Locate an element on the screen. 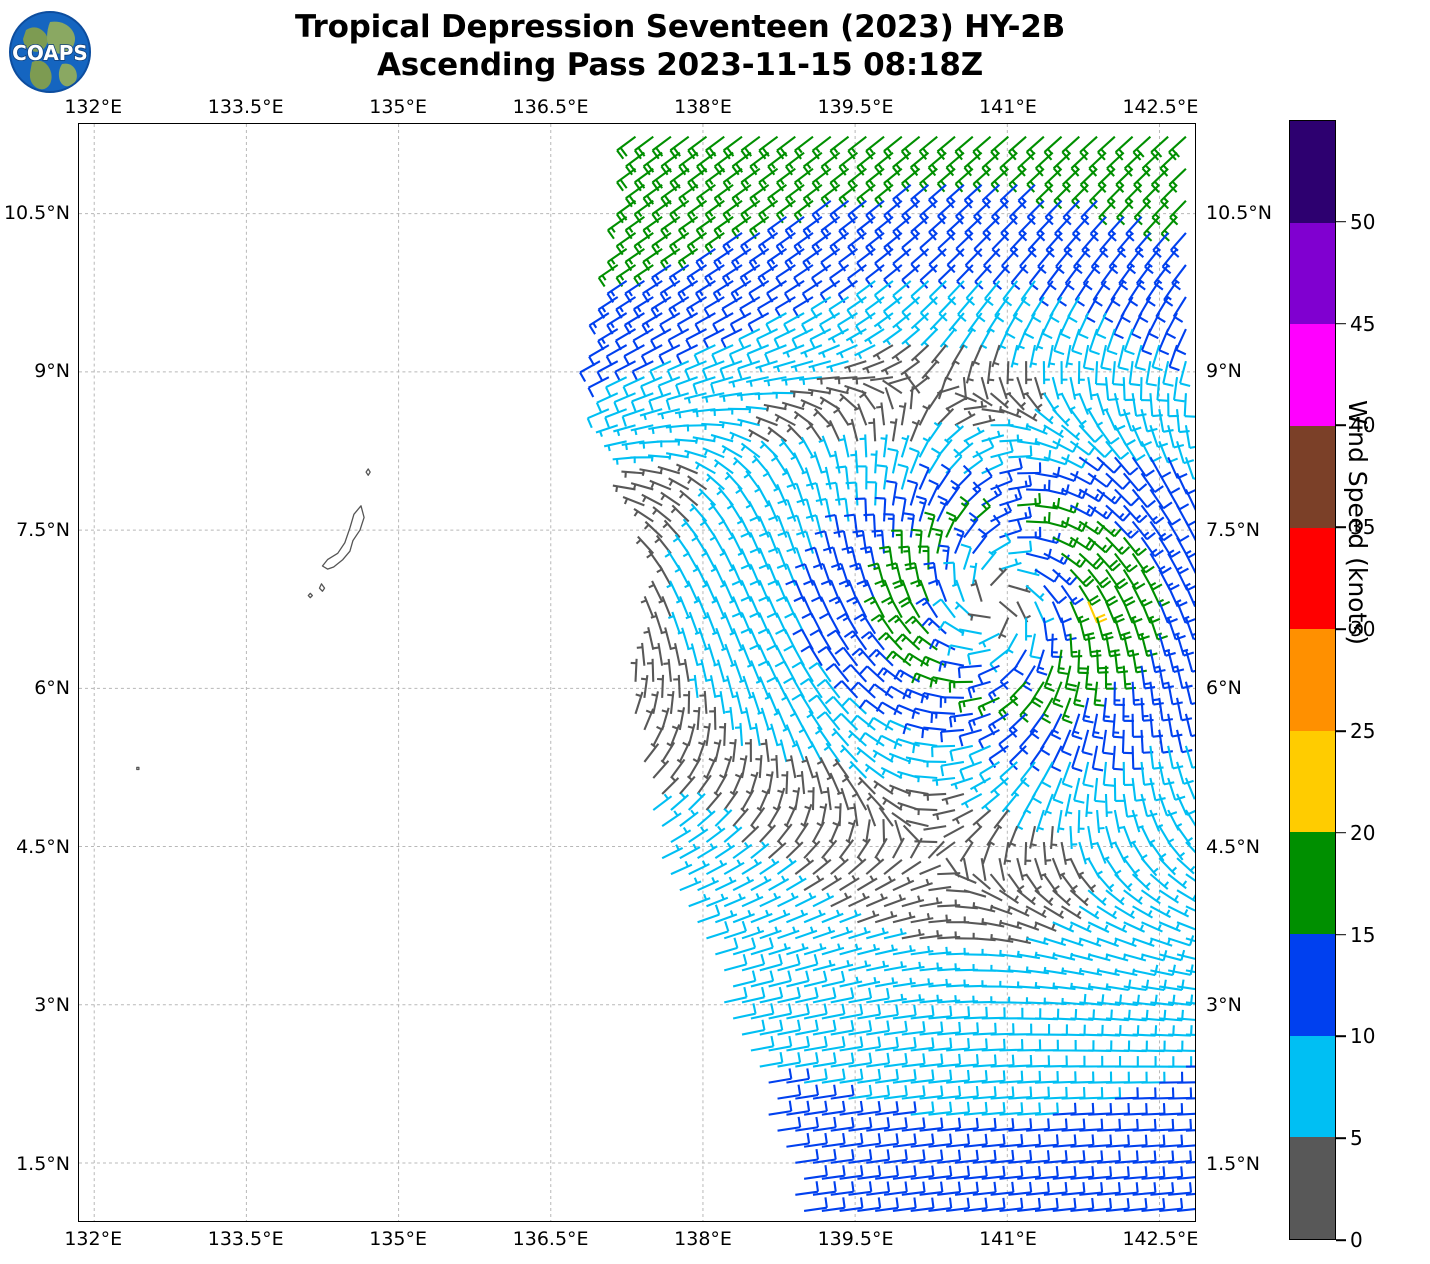 This screenshot has width=1430, height=1264. y-tick-label-right: 4.5°N is located at coordinates (1233, 846).